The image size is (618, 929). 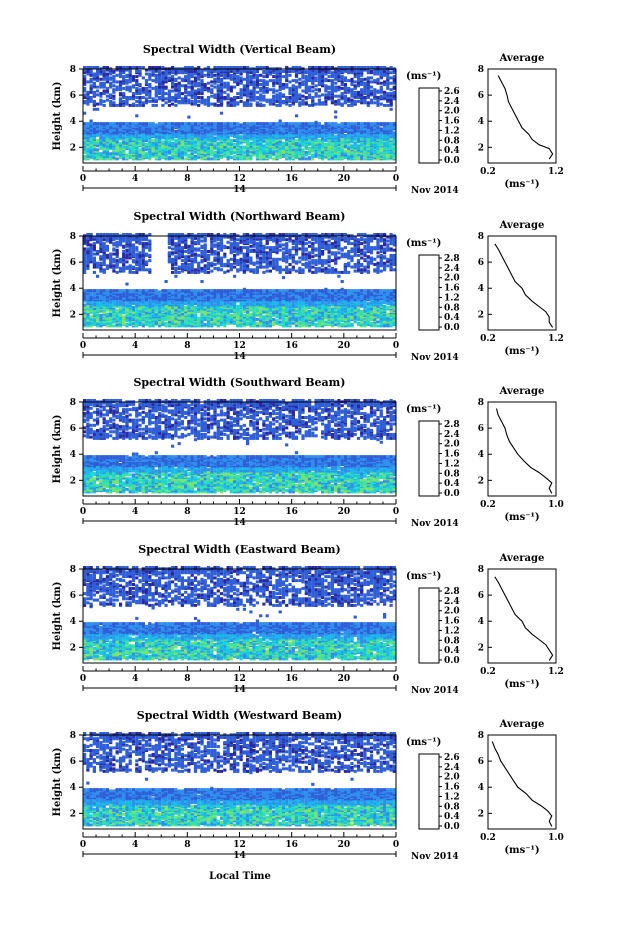 I want to click on y-tick-label: 2, so click(x=73, y=148).